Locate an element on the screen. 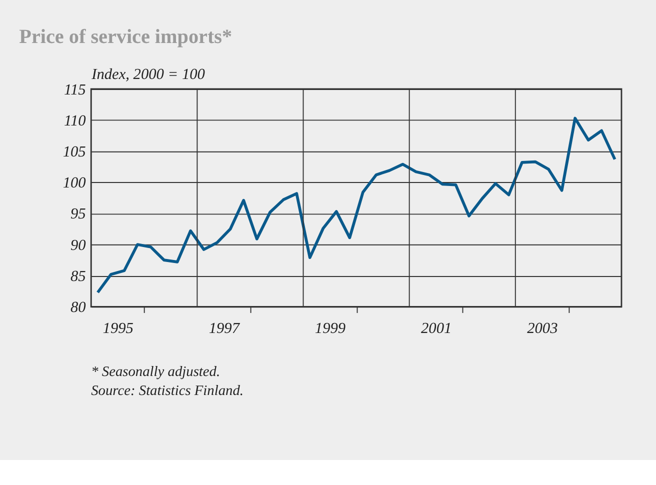  y-tick-label: 95 is located at coordinates (78, 214).